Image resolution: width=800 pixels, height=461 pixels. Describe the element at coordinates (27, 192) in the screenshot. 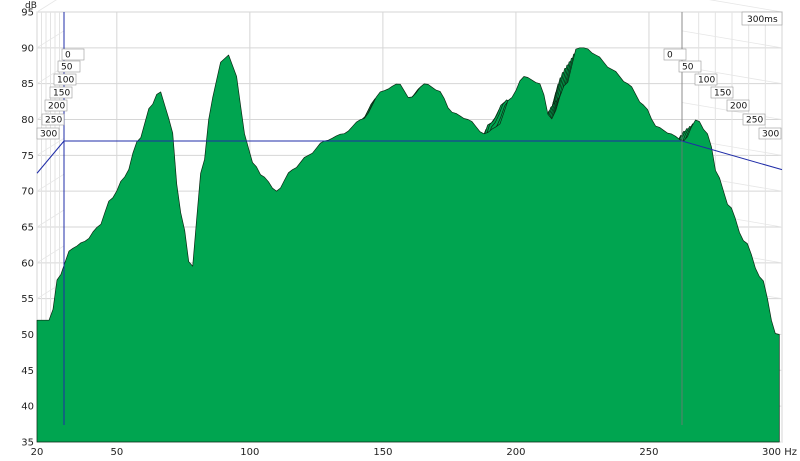

I see `y-tick-label: 70` at that location.